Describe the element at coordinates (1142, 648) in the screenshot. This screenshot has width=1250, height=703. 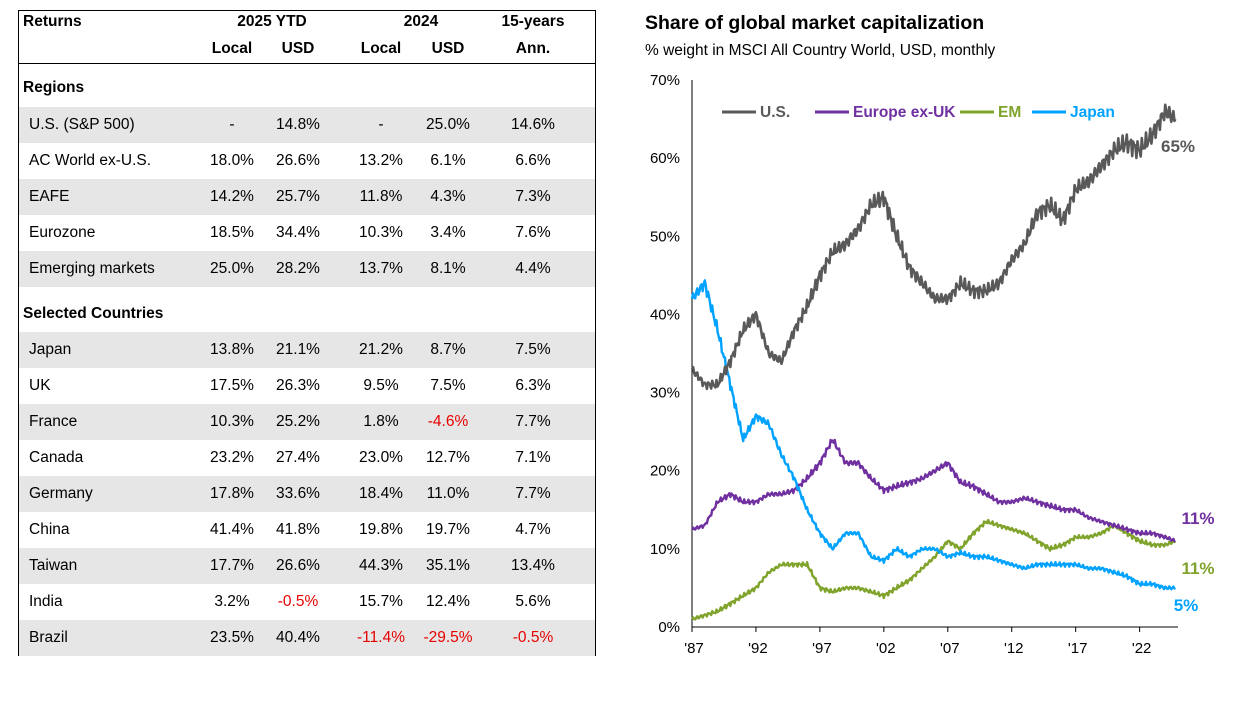
I see `x-tick-label: '22` at that location.